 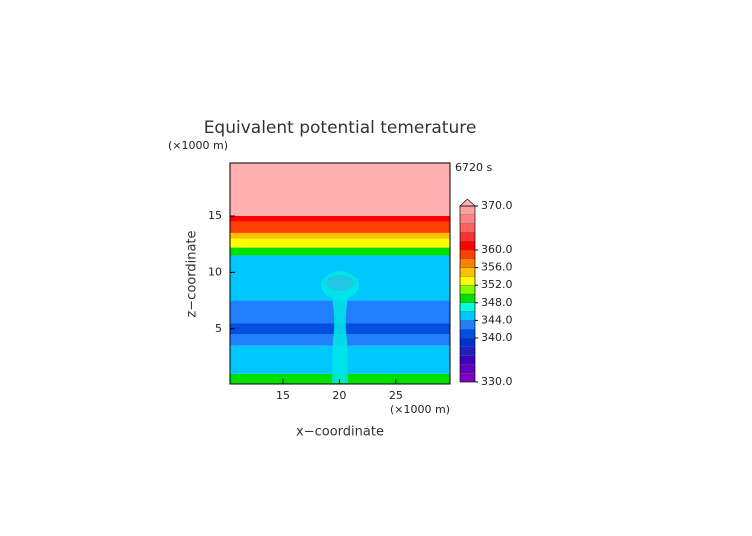 What do you see at coordinates (198, 145) in the screenshot?
I see `y-unit: (×1000 m)` at bounding box center [198, 145].